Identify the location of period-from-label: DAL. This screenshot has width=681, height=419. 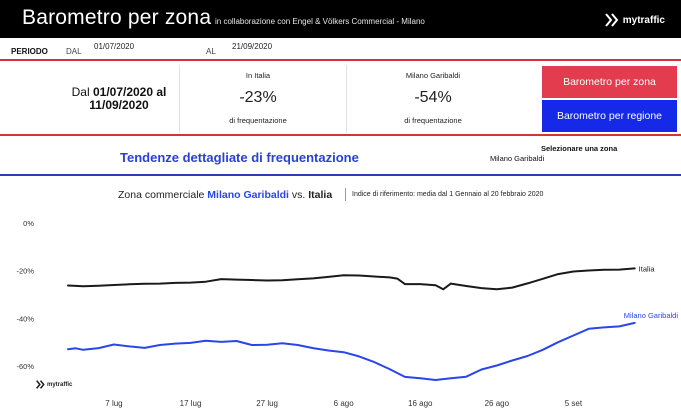
(74, 51).